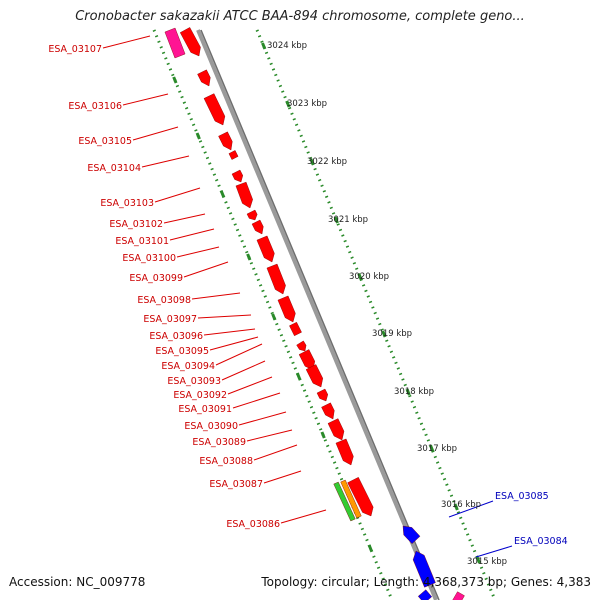  I want to click on ruler-label: 3017 kbp, so click(437, 449).